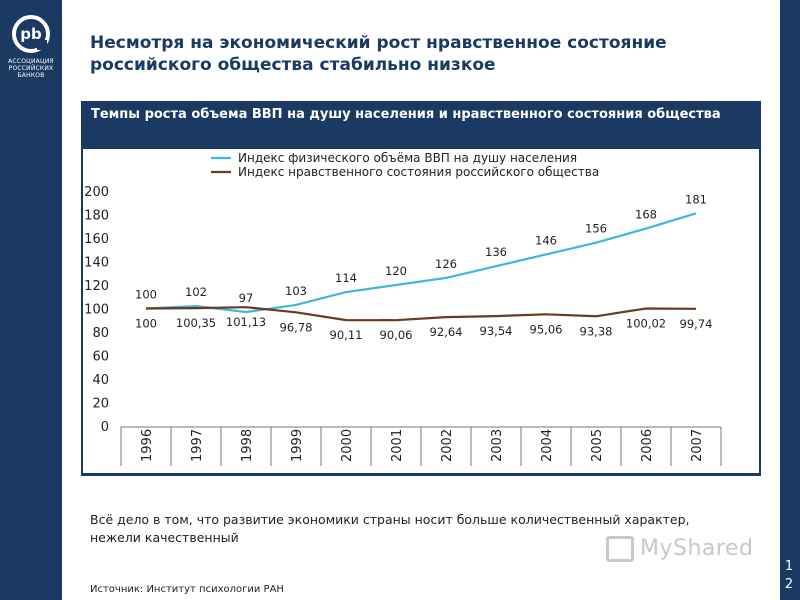 This screenshot has height=600, width=800. What do you see at coordinates (296, 291) in the screenshot?
I see `gdp-data-label: 103` at bounding box center [296, 291].